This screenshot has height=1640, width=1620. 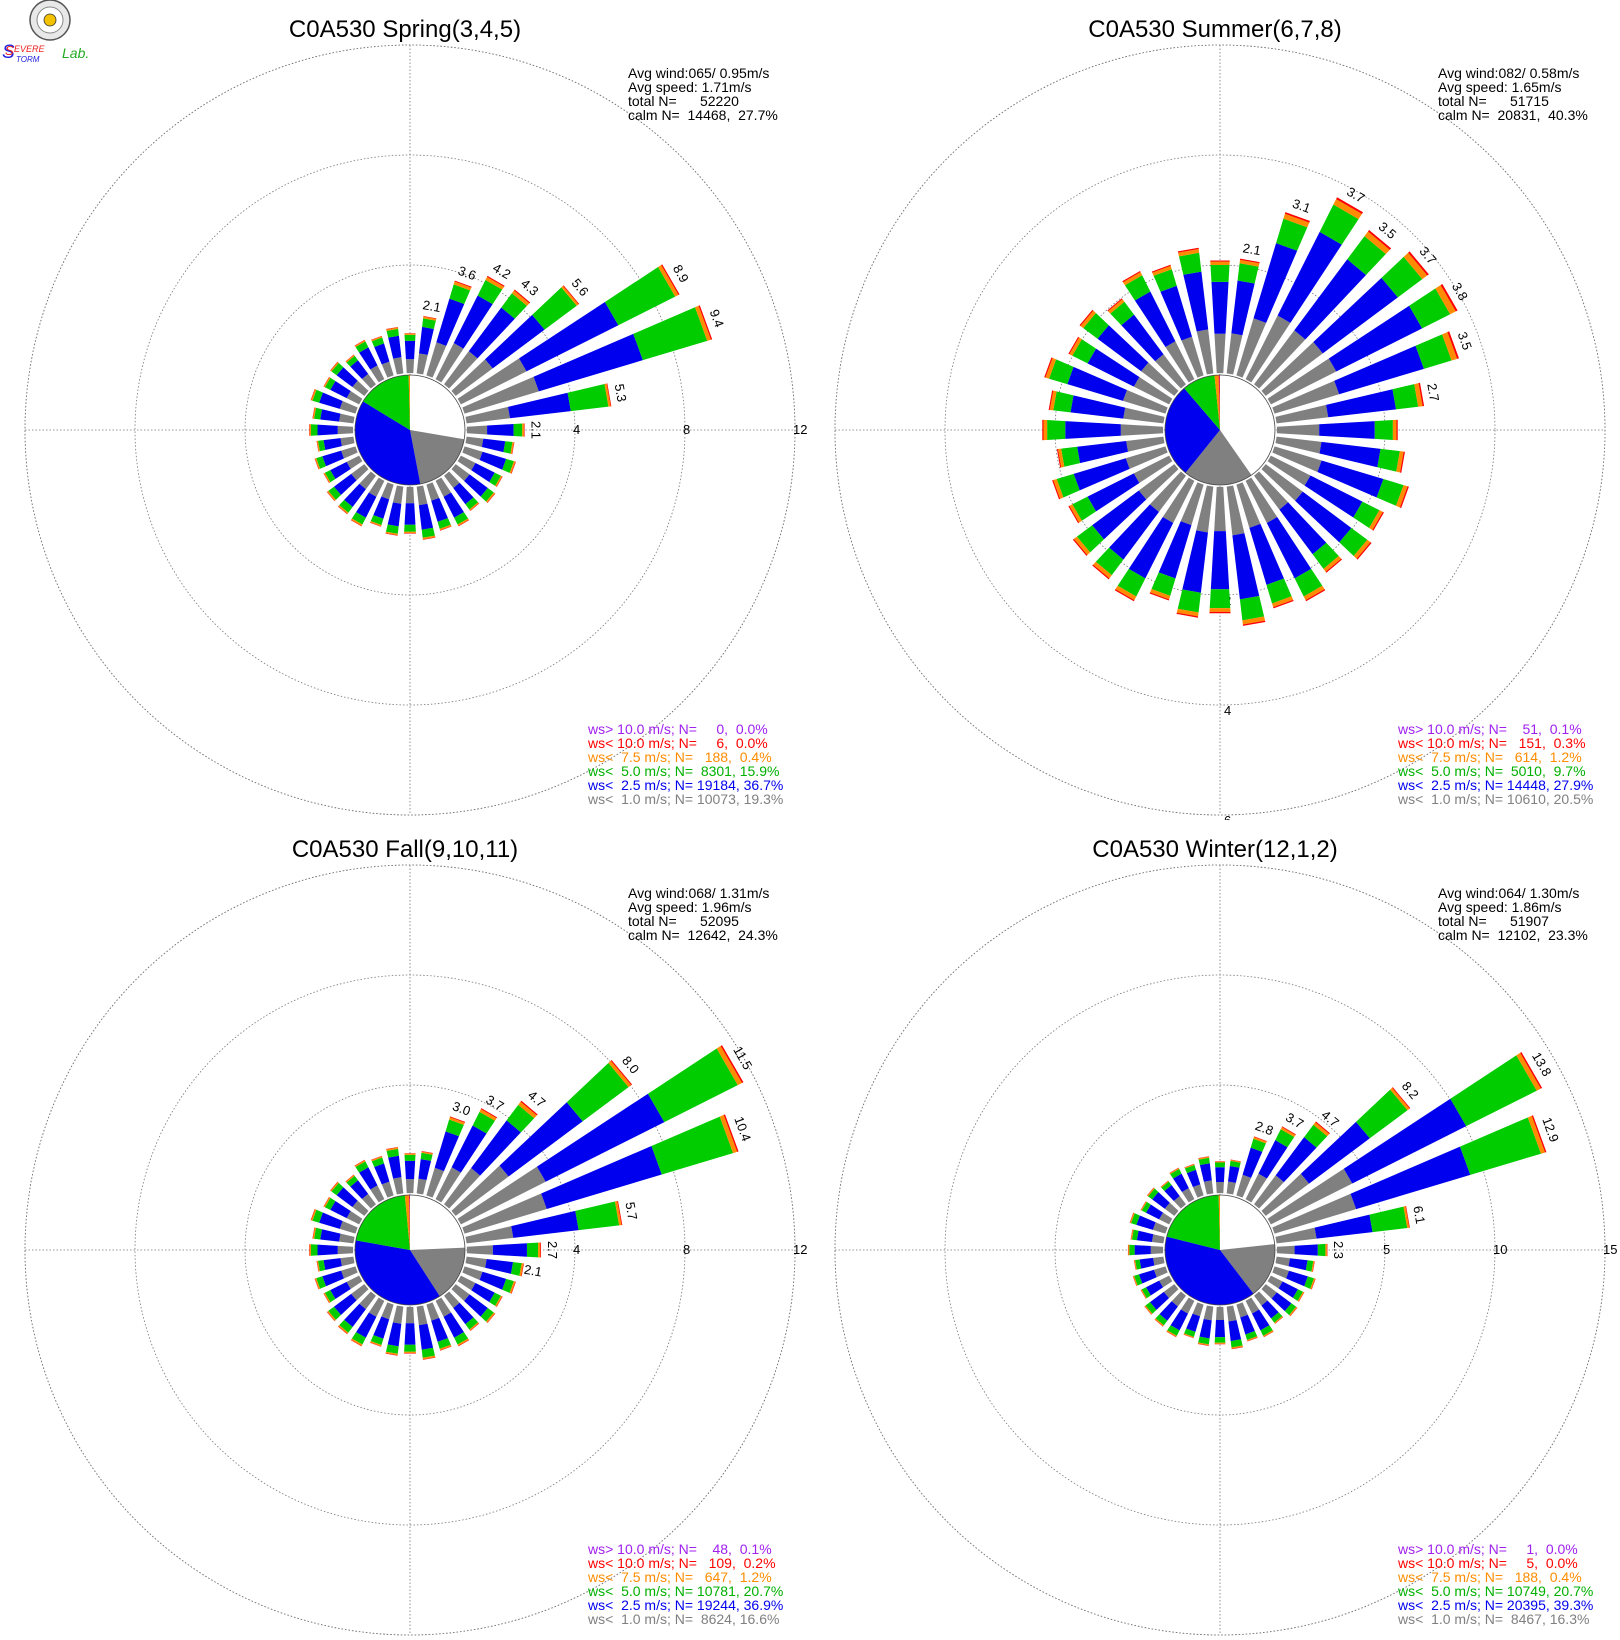 I want to click on bar-value-label: 3.1, so click(x=1302, y=206).